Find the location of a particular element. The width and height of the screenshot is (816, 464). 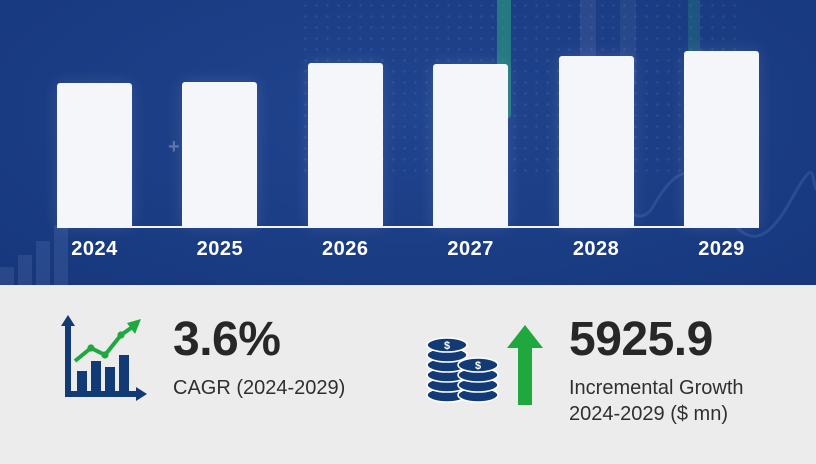

bar-group-2025: 2025 is located at coordinates (220, 156).